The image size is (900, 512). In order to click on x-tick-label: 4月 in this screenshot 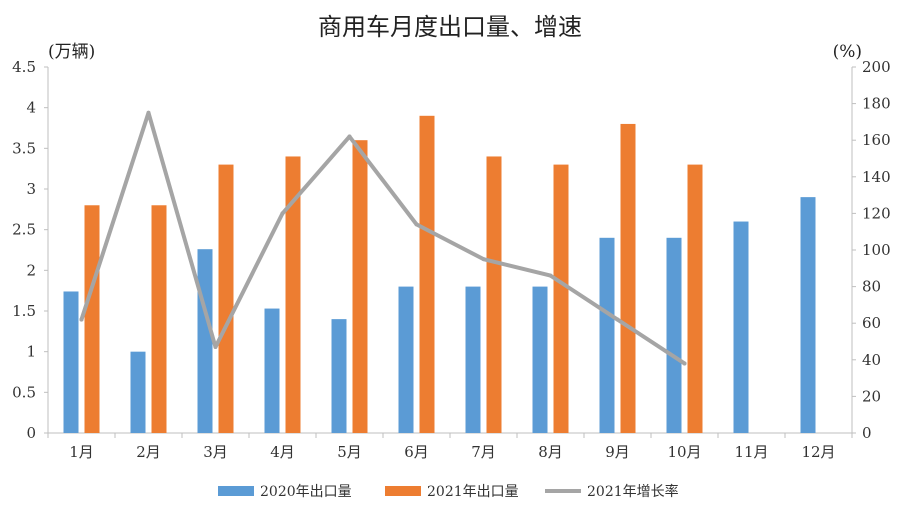, I will do `click(282, 452)`.